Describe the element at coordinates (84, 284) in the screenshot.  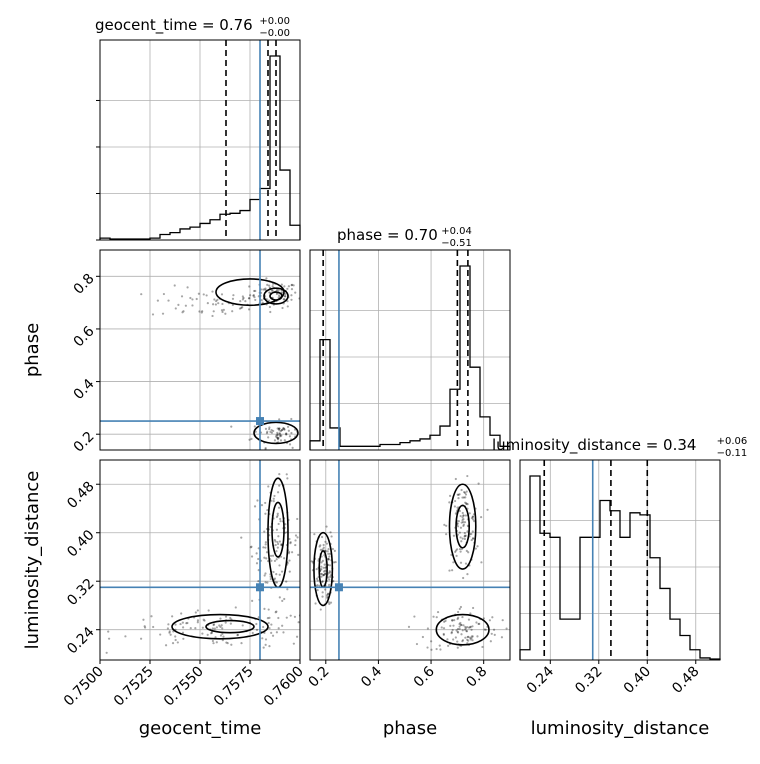
I see `y-tick-label-phase: 0.8` at that location.